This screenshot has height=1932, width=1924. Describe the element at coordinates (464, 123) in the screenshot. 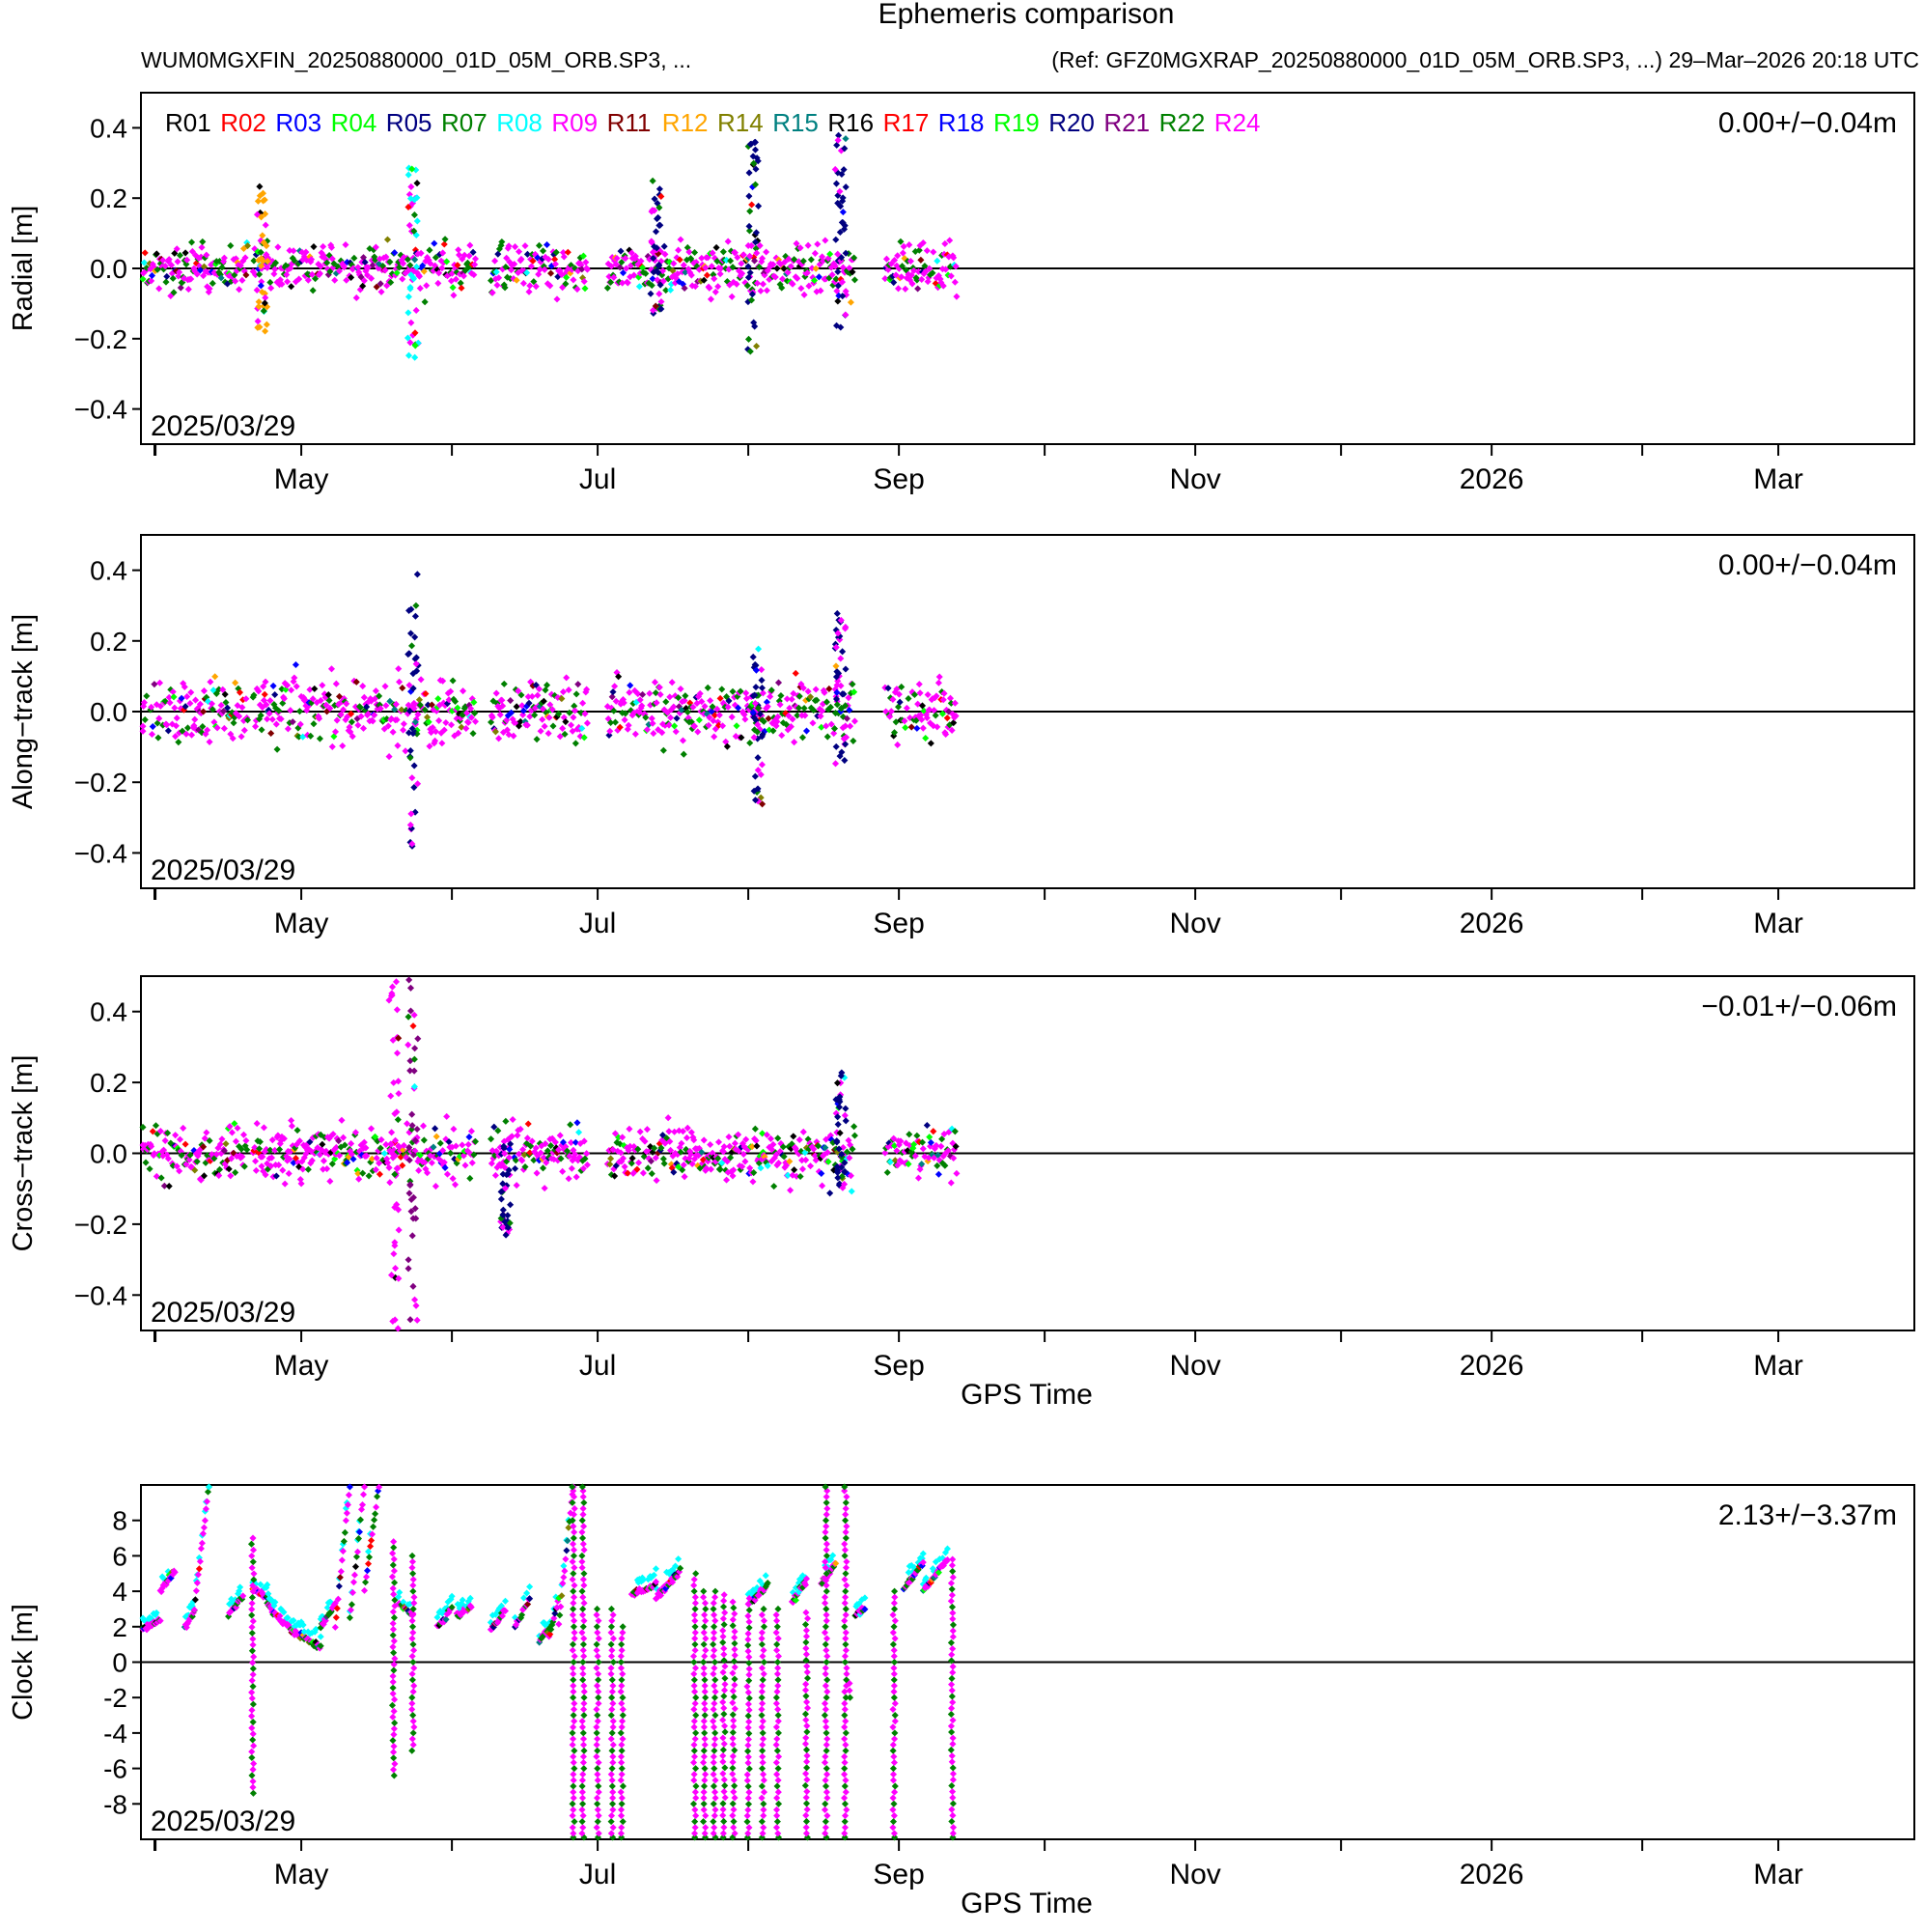

I see `legend-entry-r07: R07` at that location.